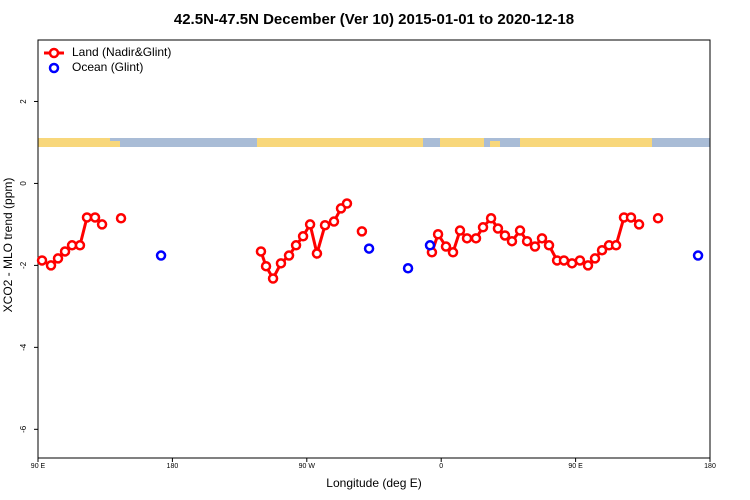 The width and height of the screenshot is (750, 500). Describe the element at coordinates (23, 101) in the screenshot. I see `y-tick-label: 2` at that location.